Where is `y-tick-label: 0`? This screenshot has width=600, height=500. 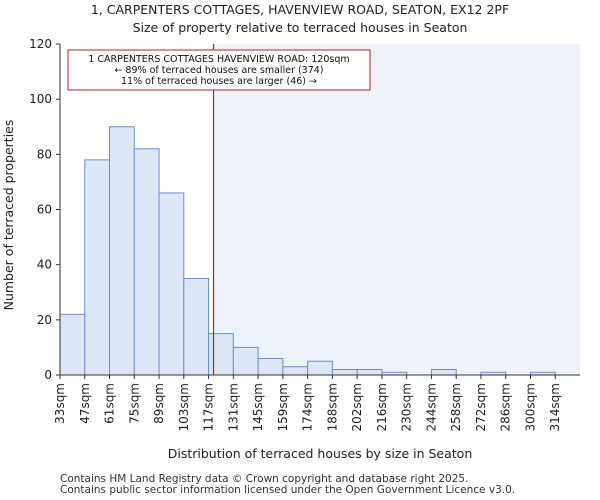
y-tick-label: 0 is located at coordinates (48, 375).